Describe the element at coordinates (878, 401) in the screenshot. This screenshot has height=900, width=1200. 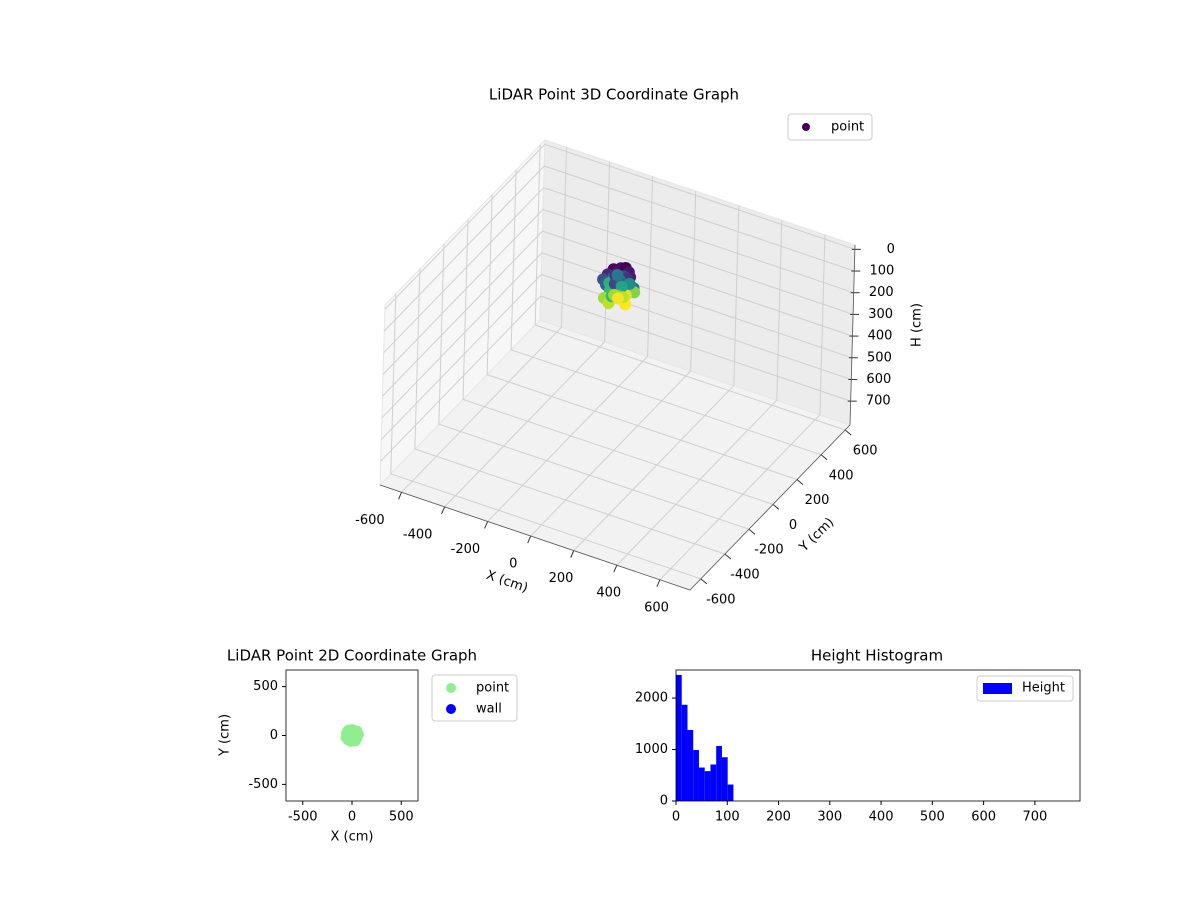
I see `z-tick-label: 700` at that location.